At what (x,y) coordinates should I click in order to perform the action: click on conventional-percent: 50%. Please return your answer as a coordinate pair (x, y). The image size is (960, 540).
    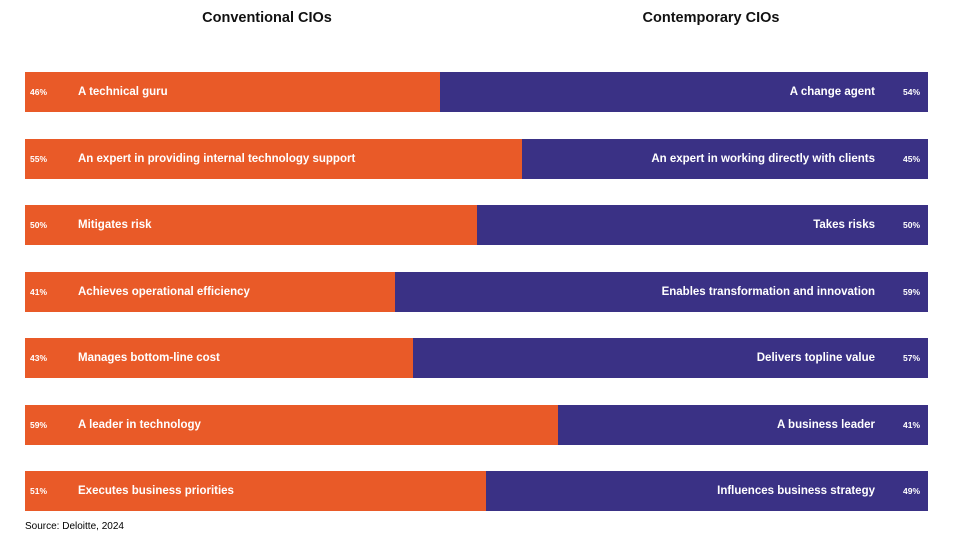
    Looking at the image, I should click on (39, 225).